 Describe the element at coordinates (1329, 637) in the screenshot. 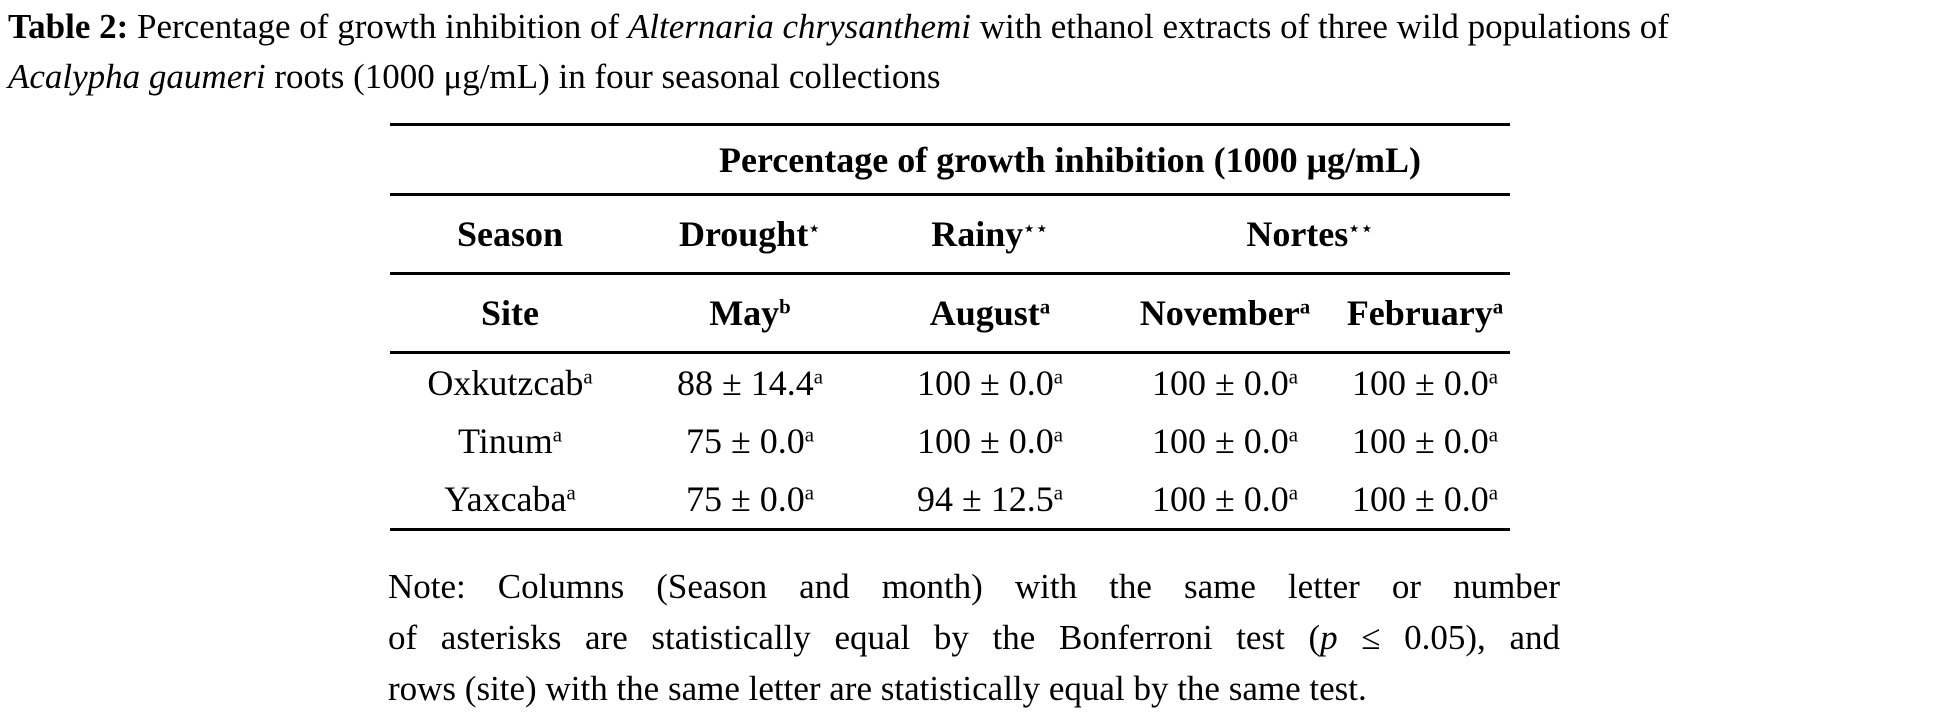

I see `p-value-symbol: p` at that location.